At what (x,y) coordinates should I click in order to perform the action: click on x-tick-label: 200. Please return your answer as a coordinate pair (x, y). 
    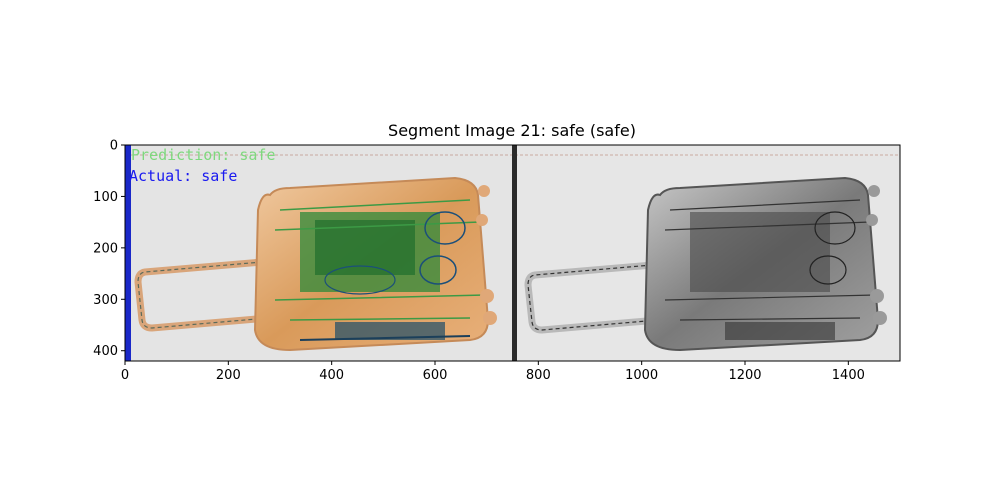
    Looking at the image, I should click on (228, 375).